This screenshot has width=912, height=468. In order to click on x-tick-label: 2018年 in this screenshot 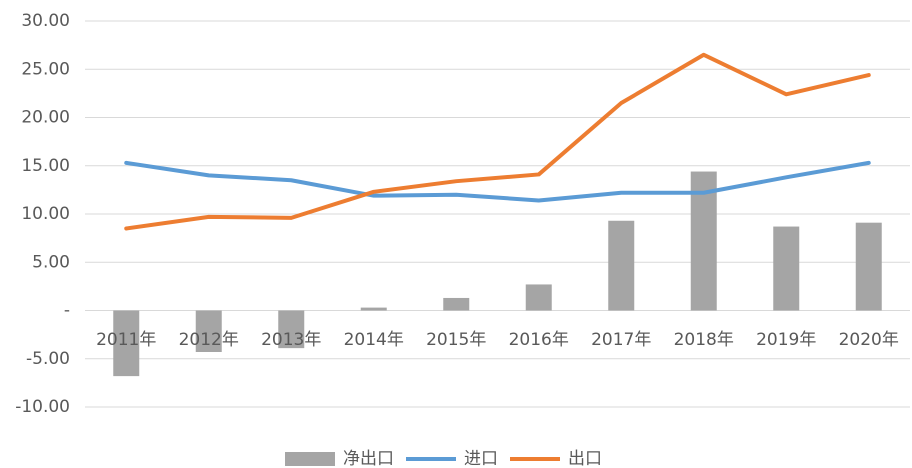, I will do `click(704, 340)`.